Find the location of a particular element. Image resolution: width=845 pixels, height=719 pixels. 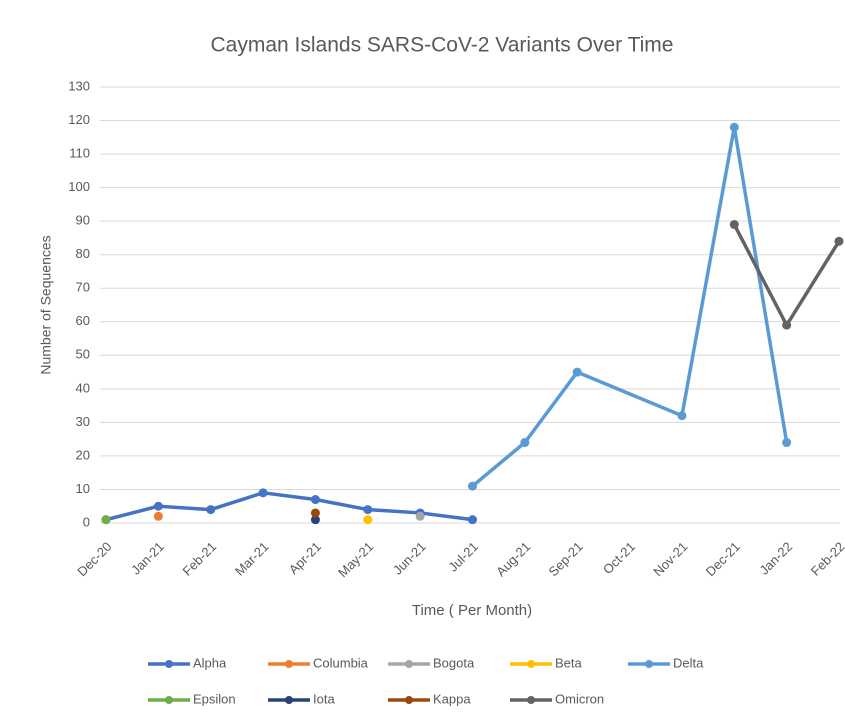

legend-label: Bogota is located at coordinates (454, 662).